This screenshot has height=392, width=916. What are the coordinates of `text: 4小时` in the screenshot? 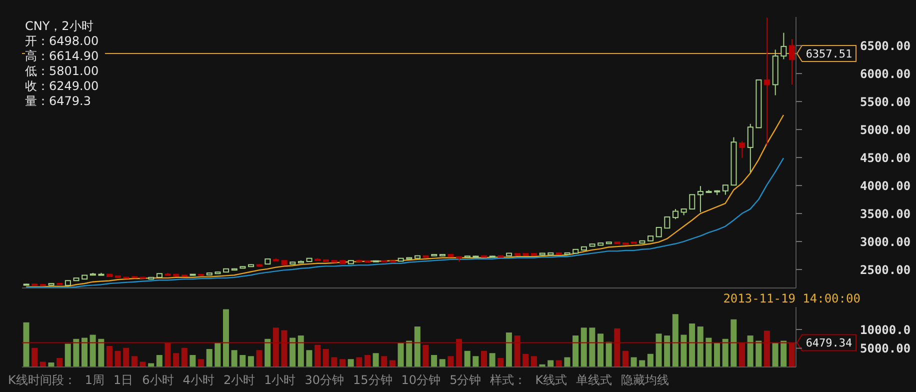 It's located at (198, 380).